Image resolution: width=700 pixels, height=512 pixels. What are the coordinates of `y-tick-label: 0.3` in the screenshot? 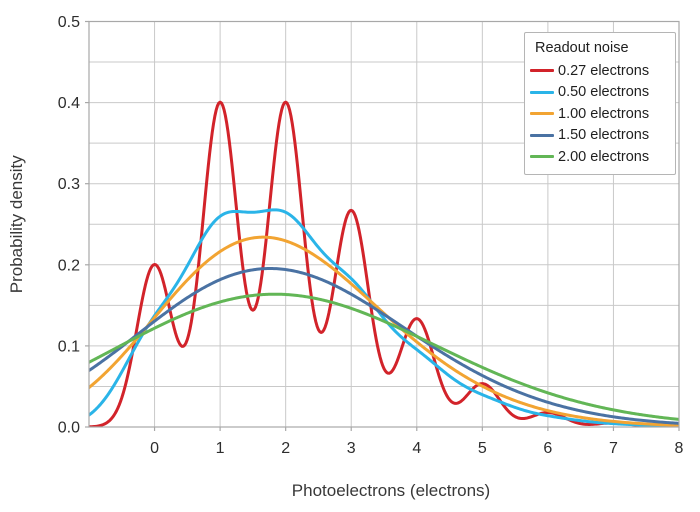 It's located at (69, 184).